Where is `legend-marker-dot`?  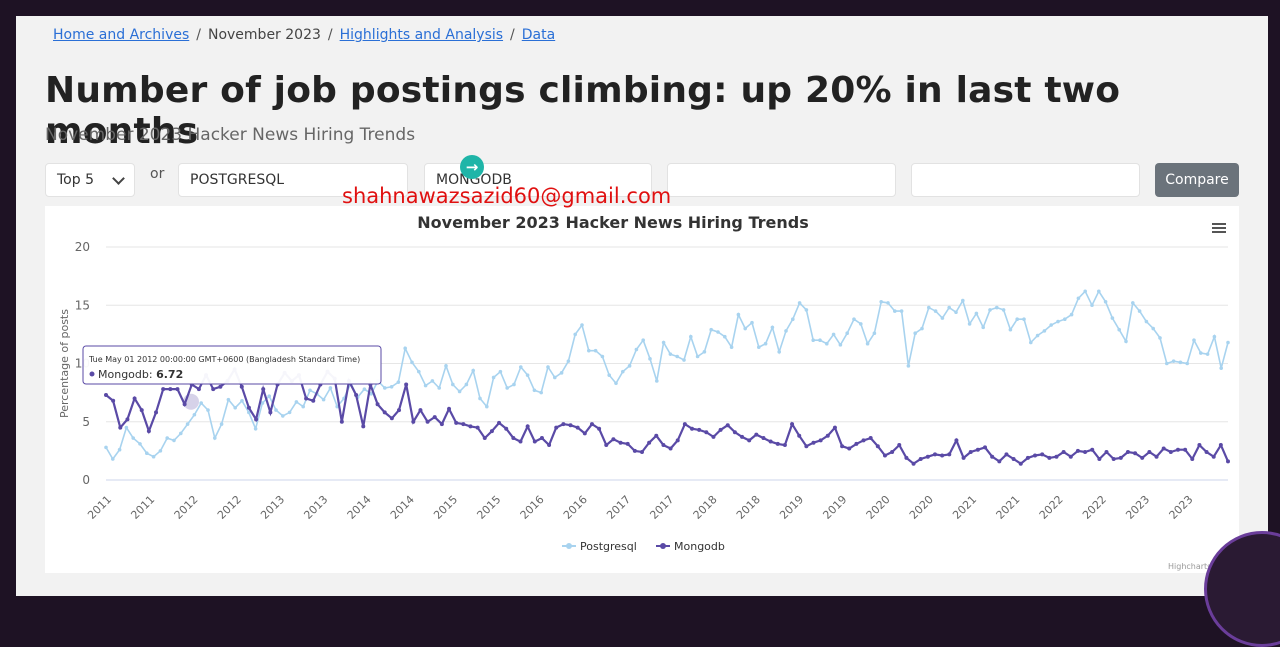
legend-marker-dot is located at coordinates (663, 546).